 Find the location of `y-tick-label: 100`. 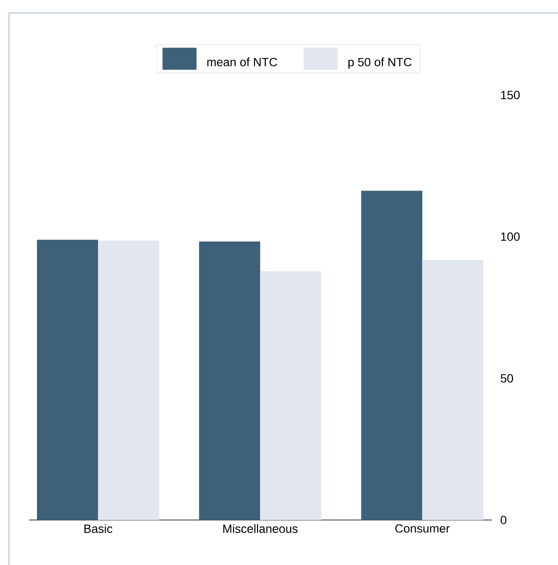

y-tick-label: 100 is located at coordinates (510, 236).